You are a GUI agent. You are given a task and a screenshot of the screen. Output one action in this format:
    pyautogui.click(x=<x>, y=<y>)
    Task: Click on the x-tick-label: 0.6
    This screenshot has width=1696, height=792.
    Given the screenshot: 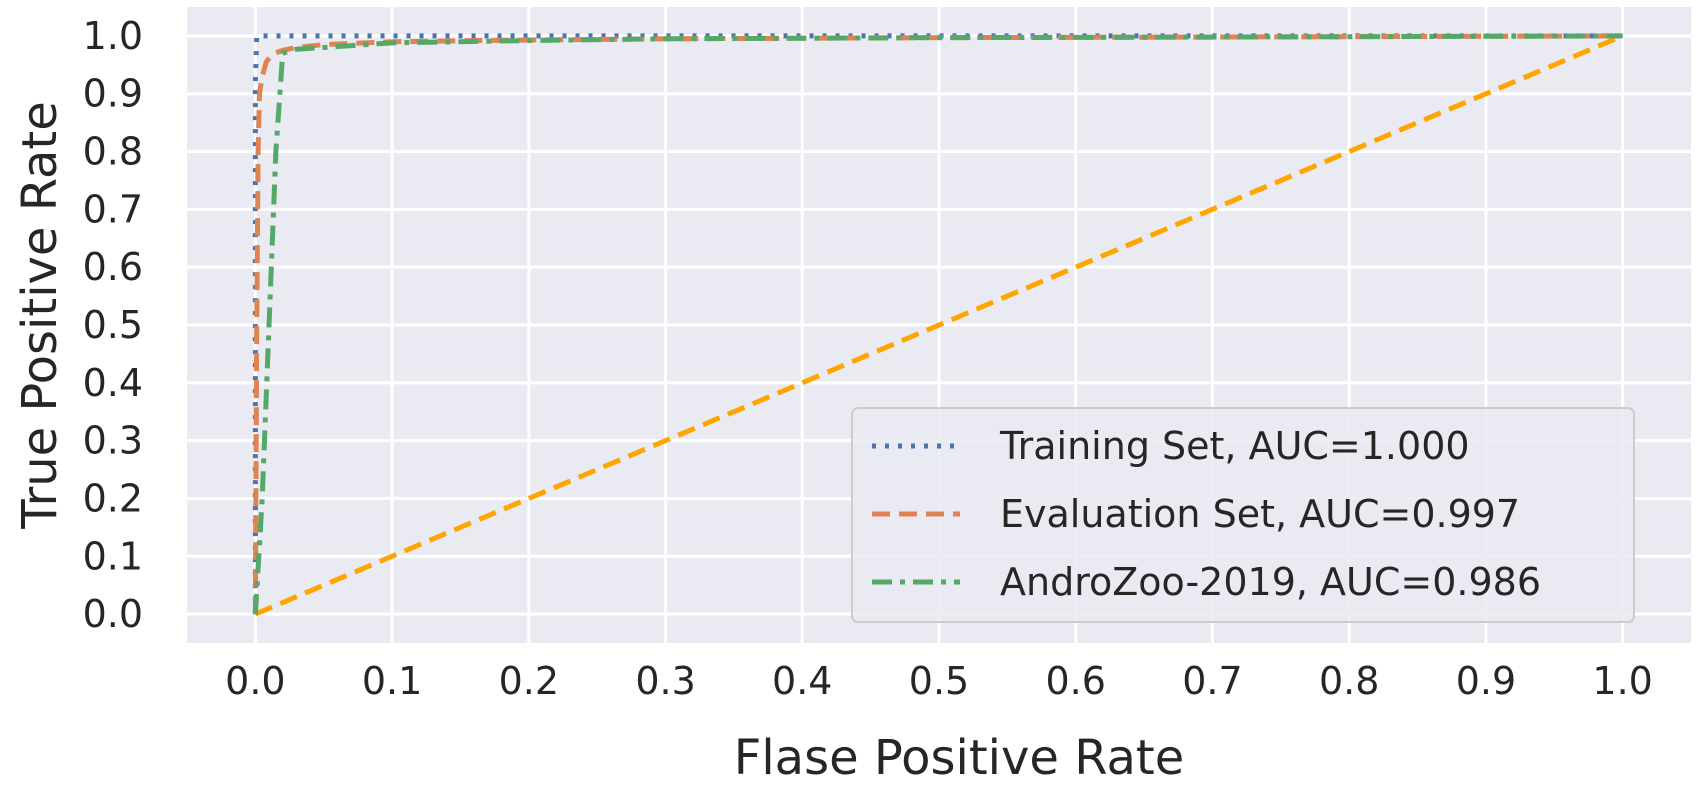 What is the action you would take?
    pyautogui.click(x=1076, y=681)
    